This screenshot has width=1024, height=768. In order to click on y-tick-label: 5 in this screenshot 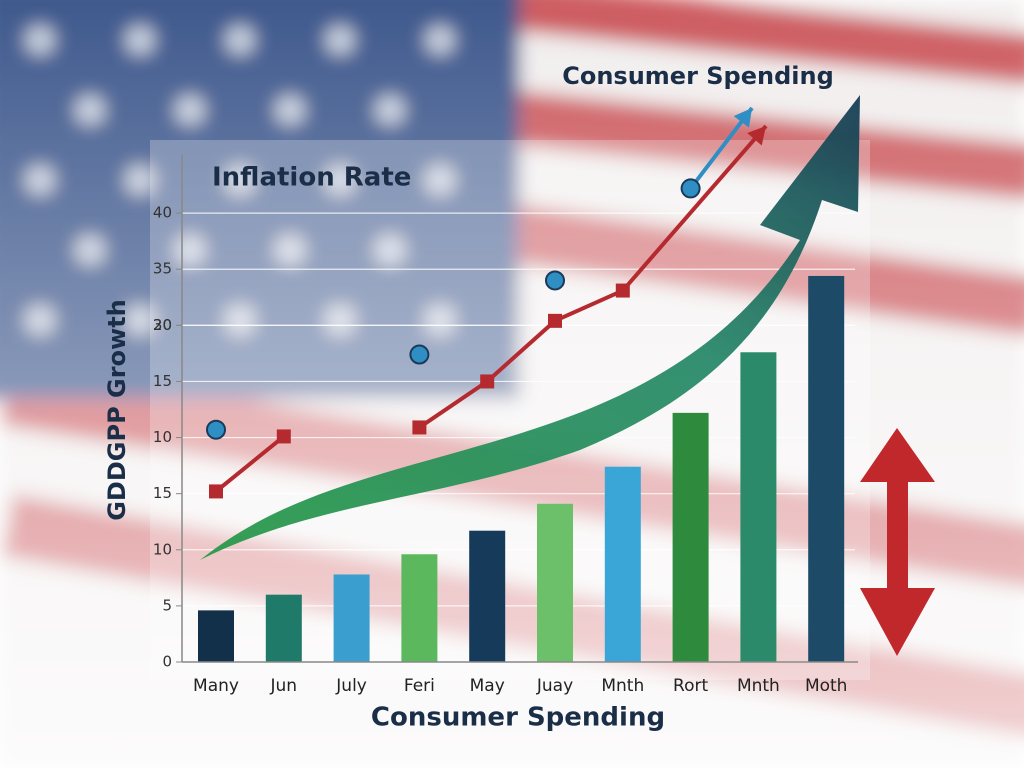, I will do `click(167, 605)`.